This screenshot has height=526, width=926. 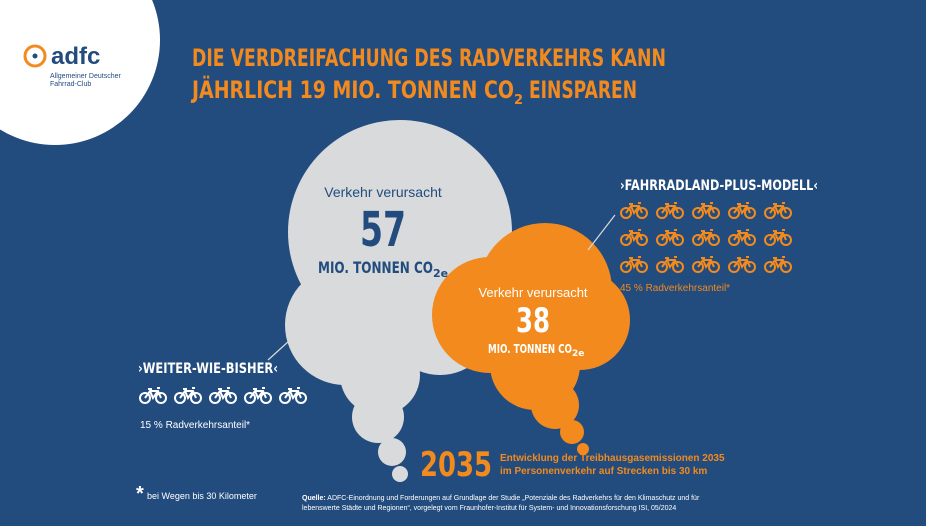 I want to click on footnote-mark: *, so click(x=140, y=494).